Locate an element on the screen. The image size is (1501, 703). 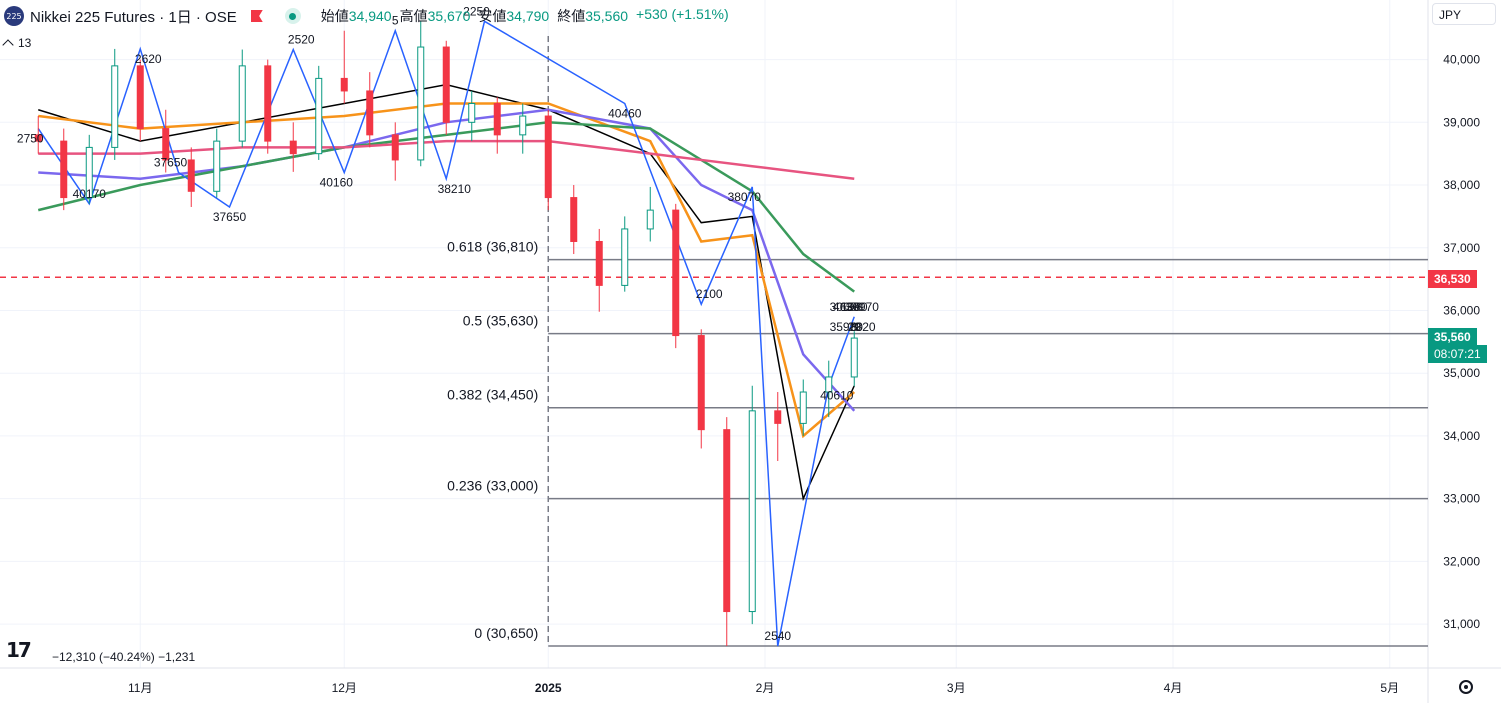
fib-level-label: 0.5 (35,630) is located at coordinates (501, 321).